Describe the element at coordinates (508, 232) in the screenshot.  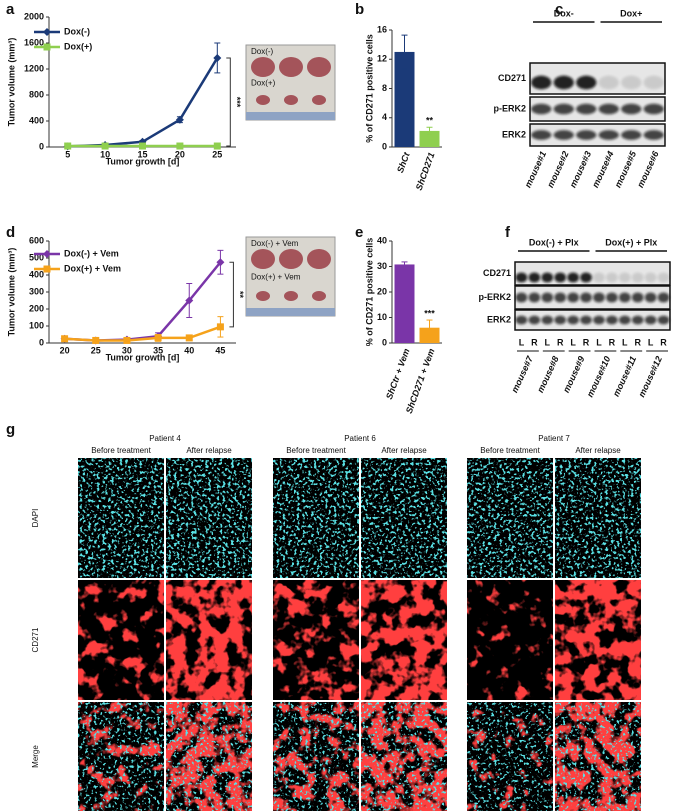
I see `panel-letter: f` at that location.